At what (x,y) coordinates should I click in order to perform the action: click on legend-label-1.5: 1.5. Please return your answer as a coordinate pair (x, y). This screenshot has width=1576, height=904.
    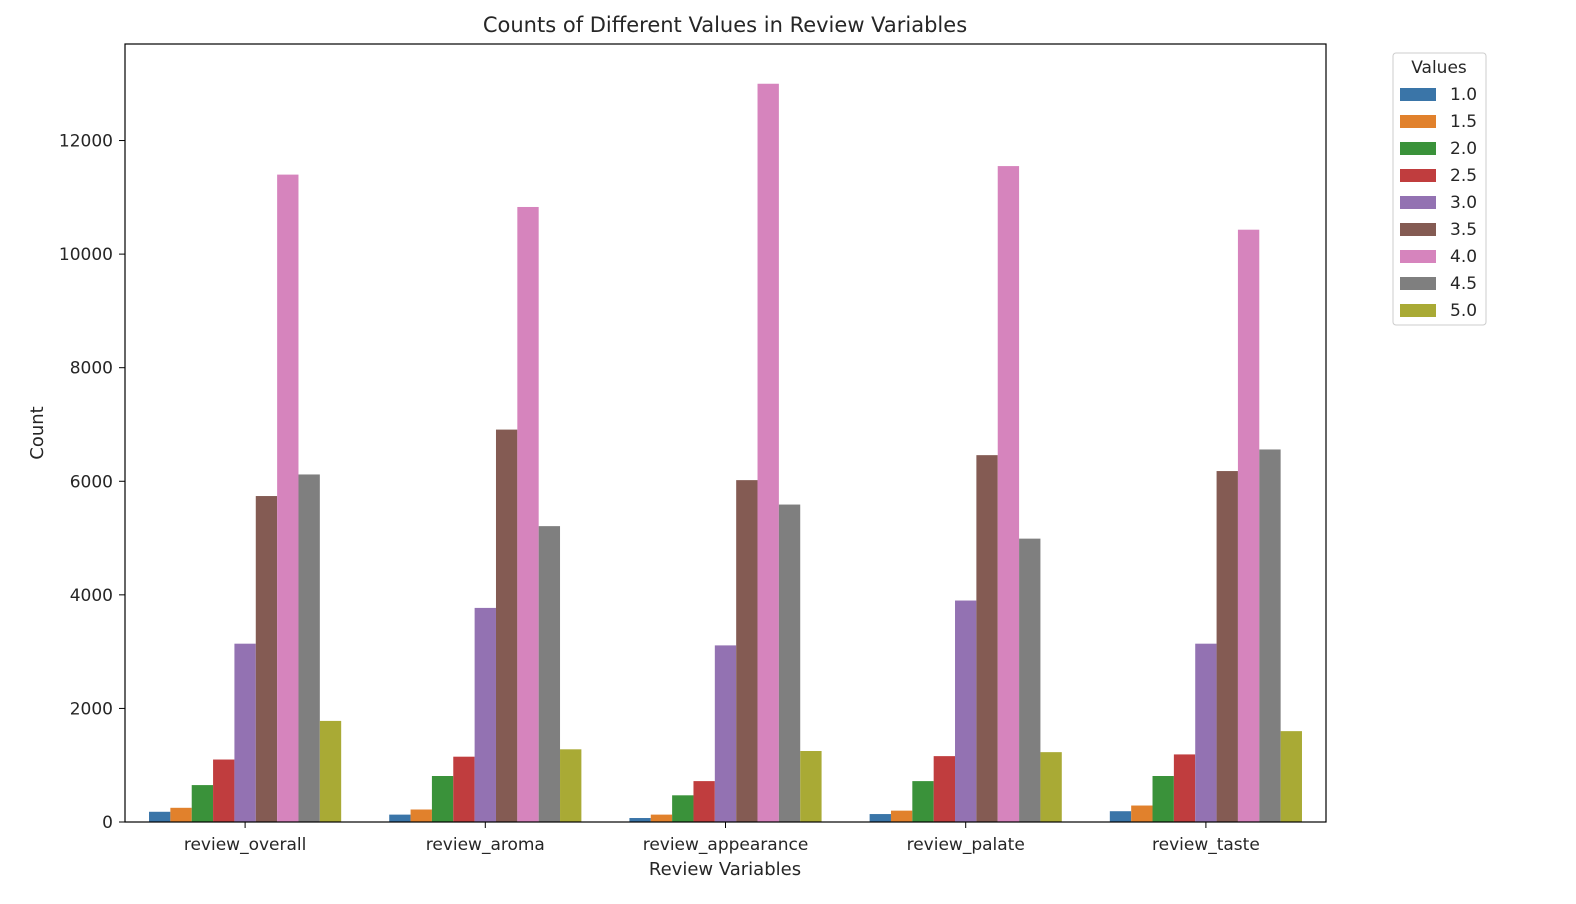
    Looking at the image, I should click on (1463, 122).